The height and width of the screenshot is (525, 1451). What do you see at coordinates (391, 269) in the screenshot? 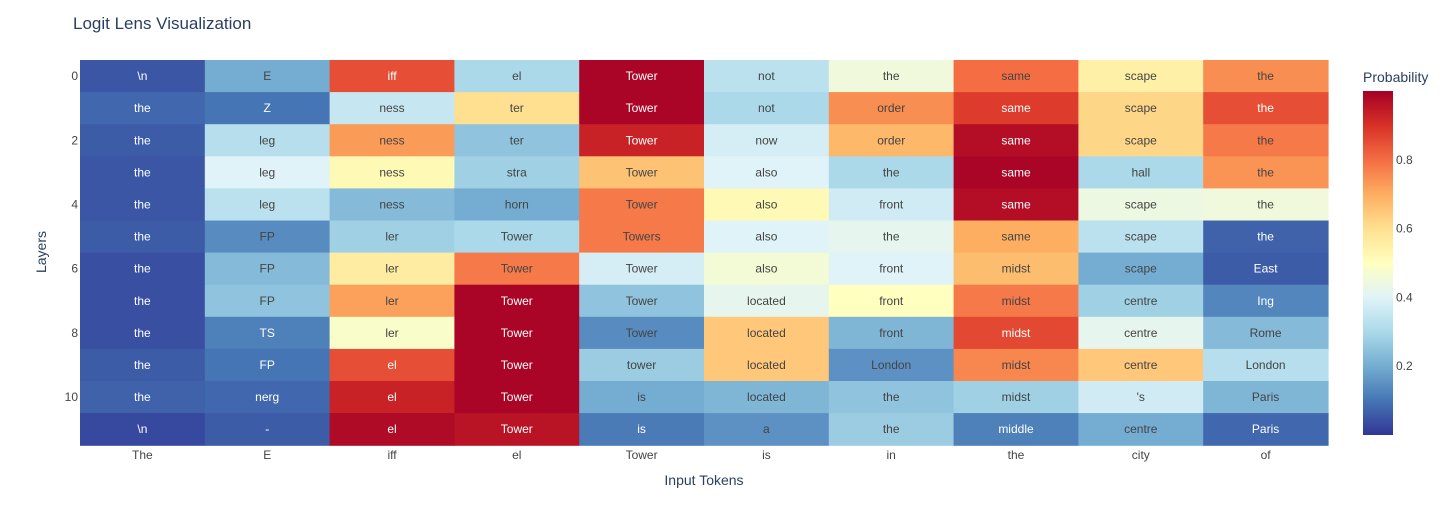
I see `cell-label: ler` at bounding box center [391, 269].